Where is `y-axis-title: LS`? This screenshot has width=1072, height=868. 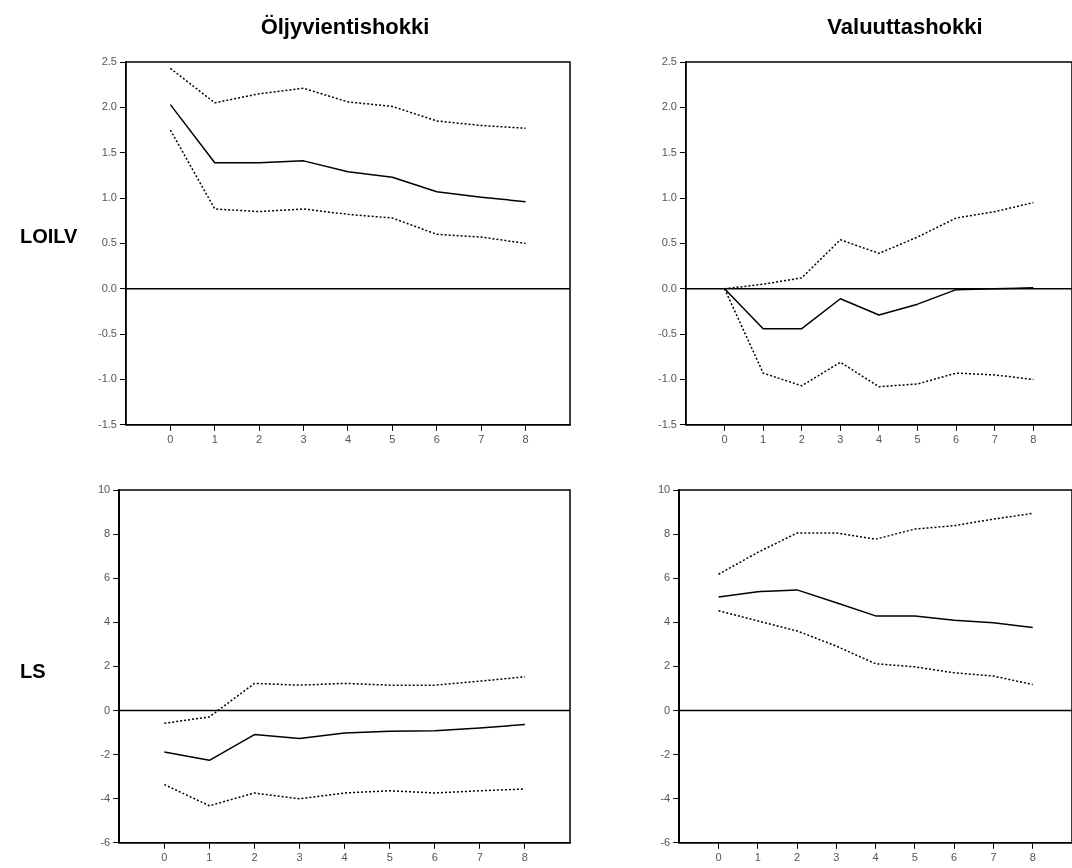 y-axis-title: LS is located at coordinates (33, 671).